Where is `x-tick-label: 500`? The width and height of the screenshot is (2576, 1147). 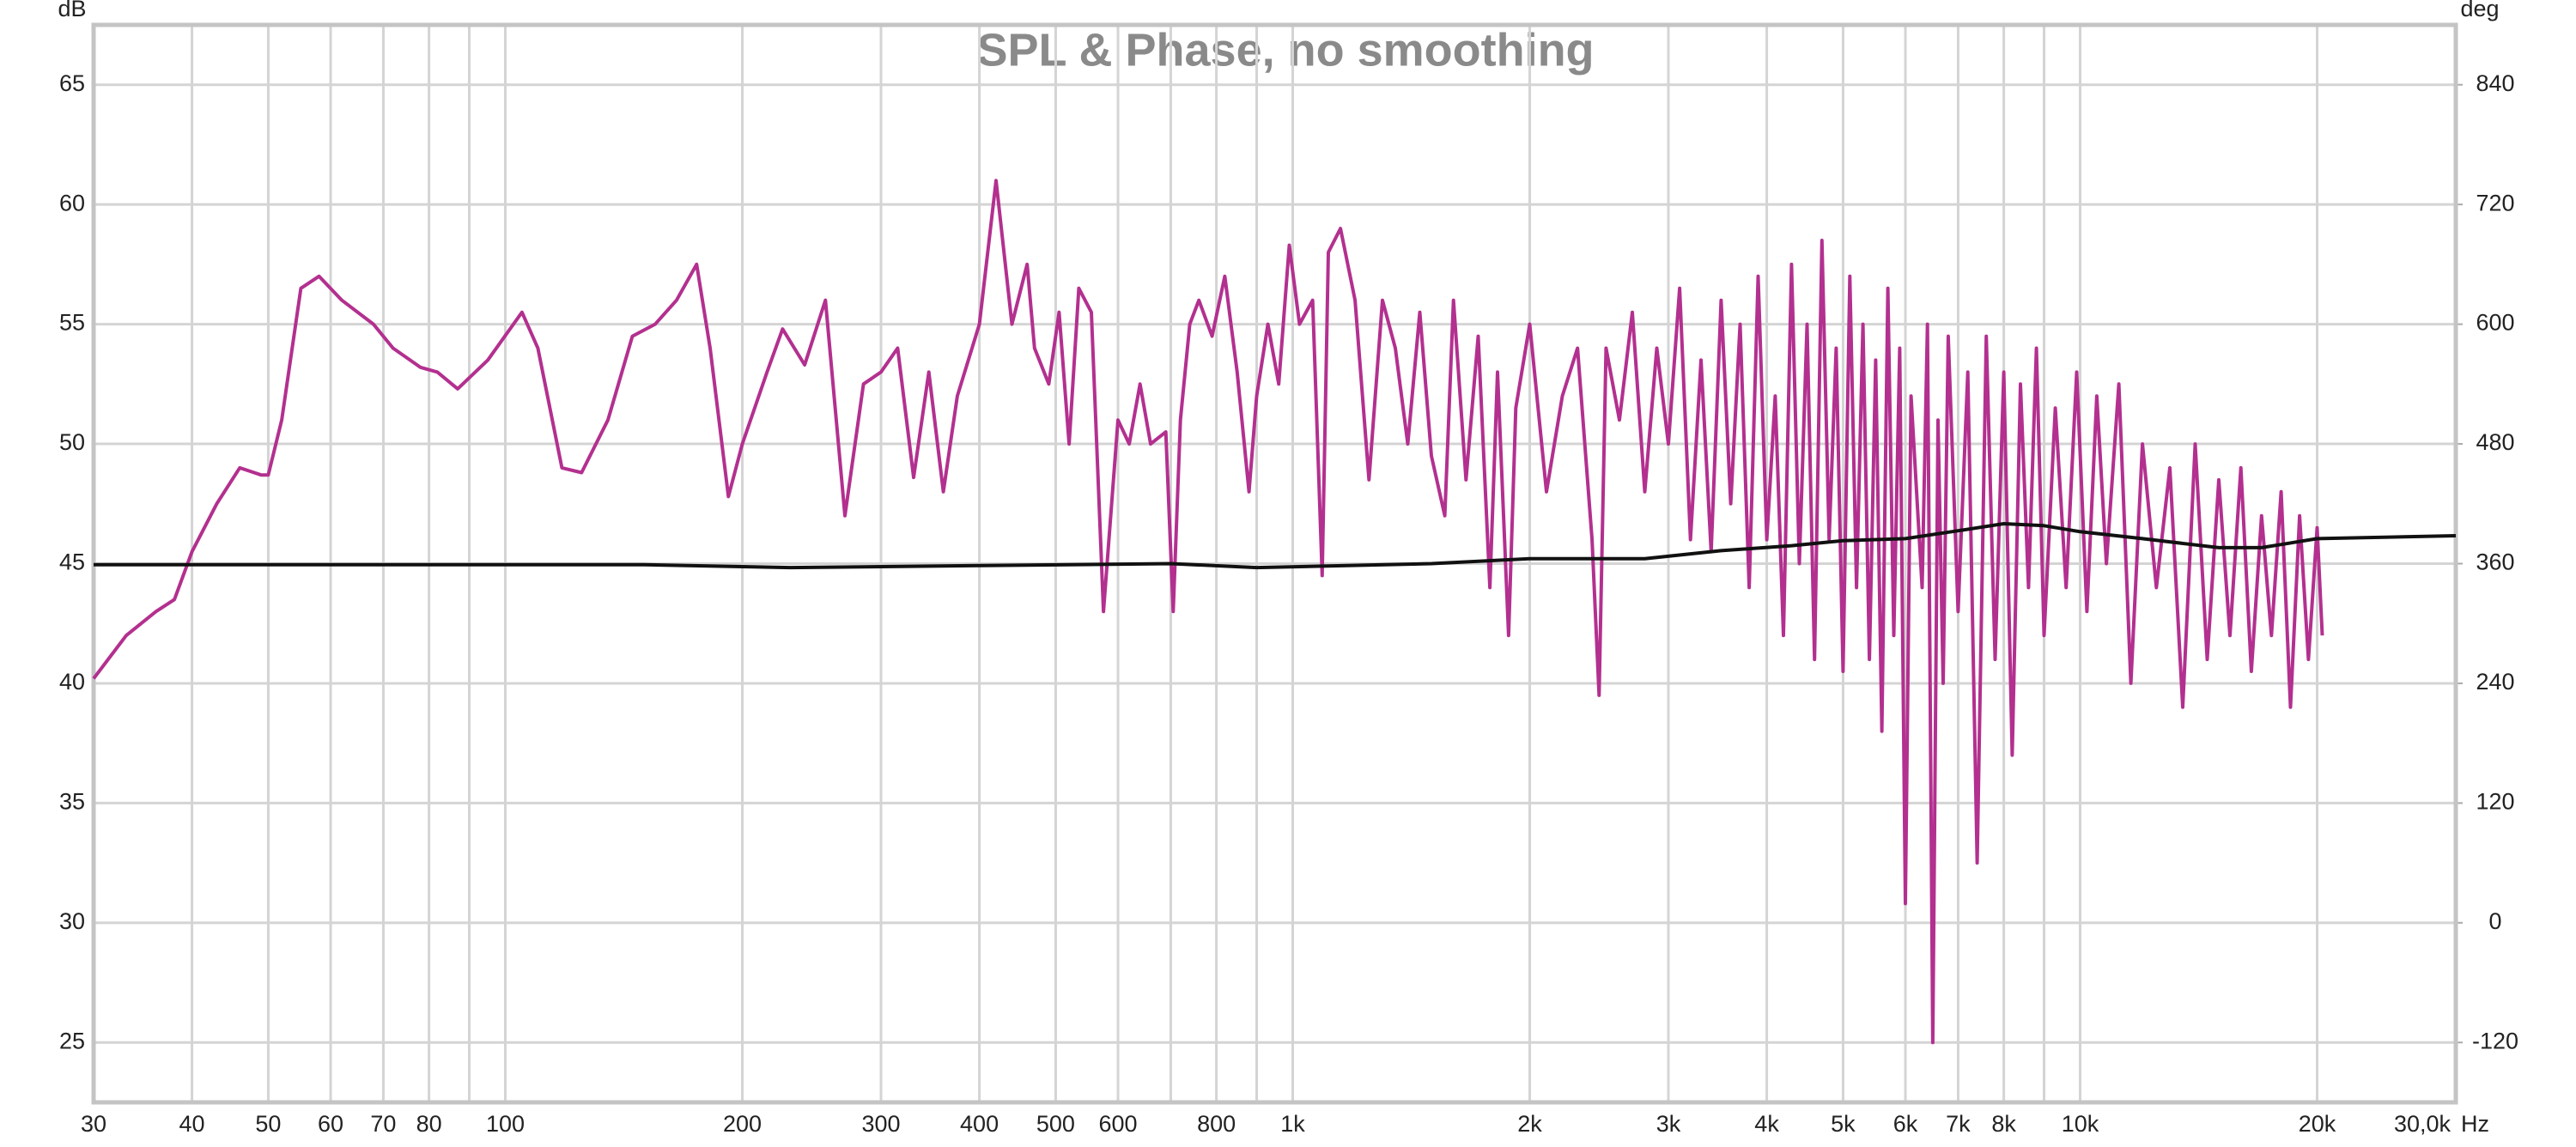
x-tick-label: 500 is located at coordinates (1056, 1124).